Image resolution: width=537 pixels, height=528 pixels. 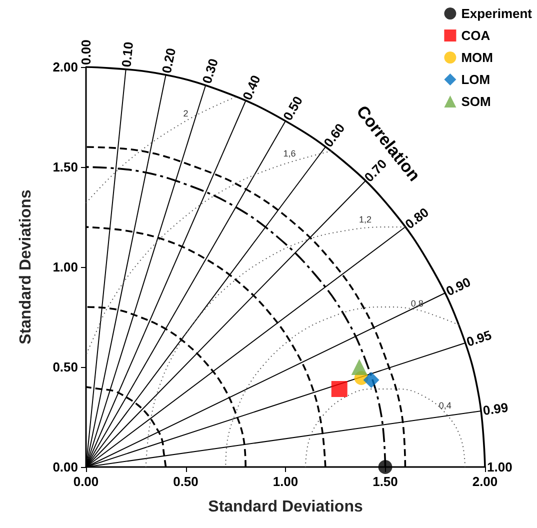 I want to click on x-axis-title: Standard Deviations, so click(x=285, y=507).